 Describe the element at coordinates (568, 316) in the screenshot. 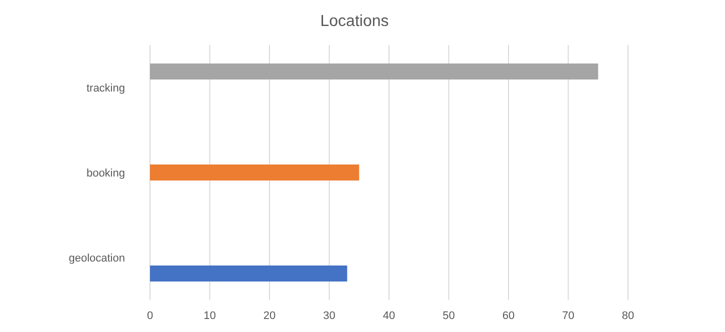

I see `x-tick-label: 70` at that location.